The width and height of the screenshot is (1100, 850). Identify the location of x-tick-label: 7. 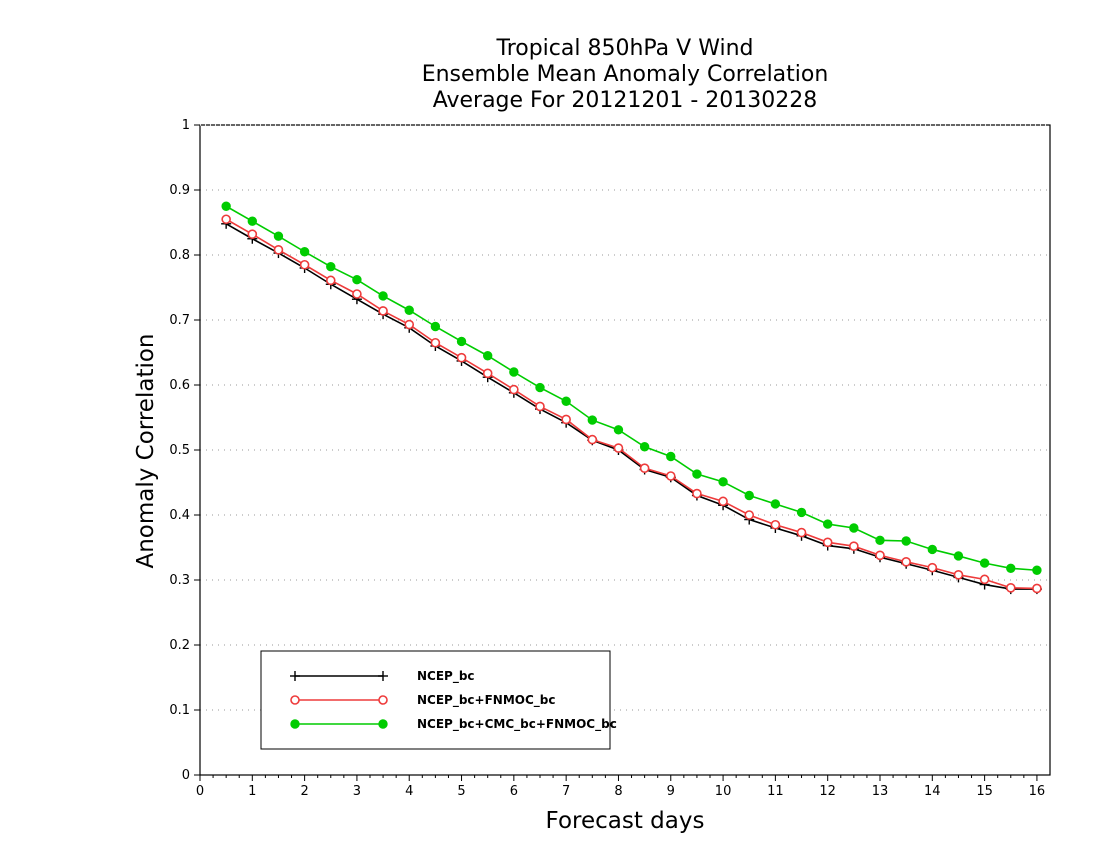
(566, 791).